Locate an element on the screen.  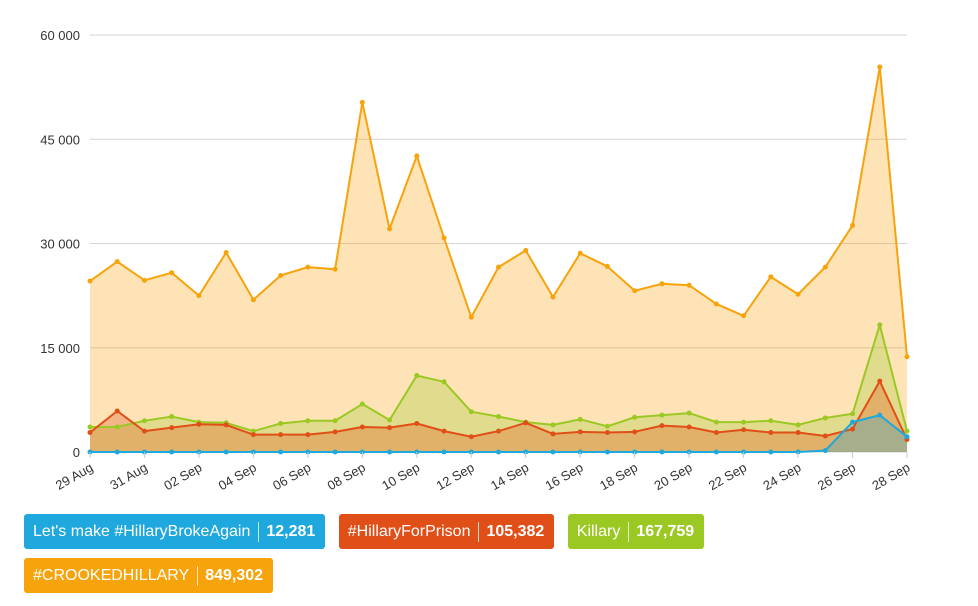
x-tick-label: 26 Sep is located at coordinates (836, 477).